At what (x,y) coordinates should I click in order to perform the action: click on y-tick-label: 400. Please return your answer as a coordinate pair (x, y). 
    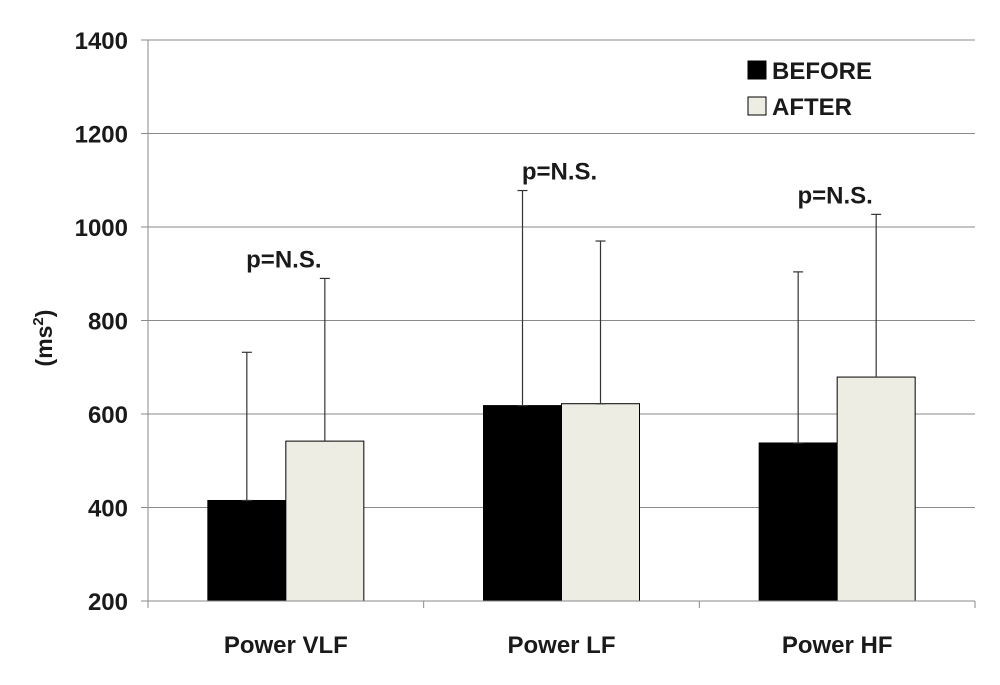
    Looking at the image, I should click on (108, 509).